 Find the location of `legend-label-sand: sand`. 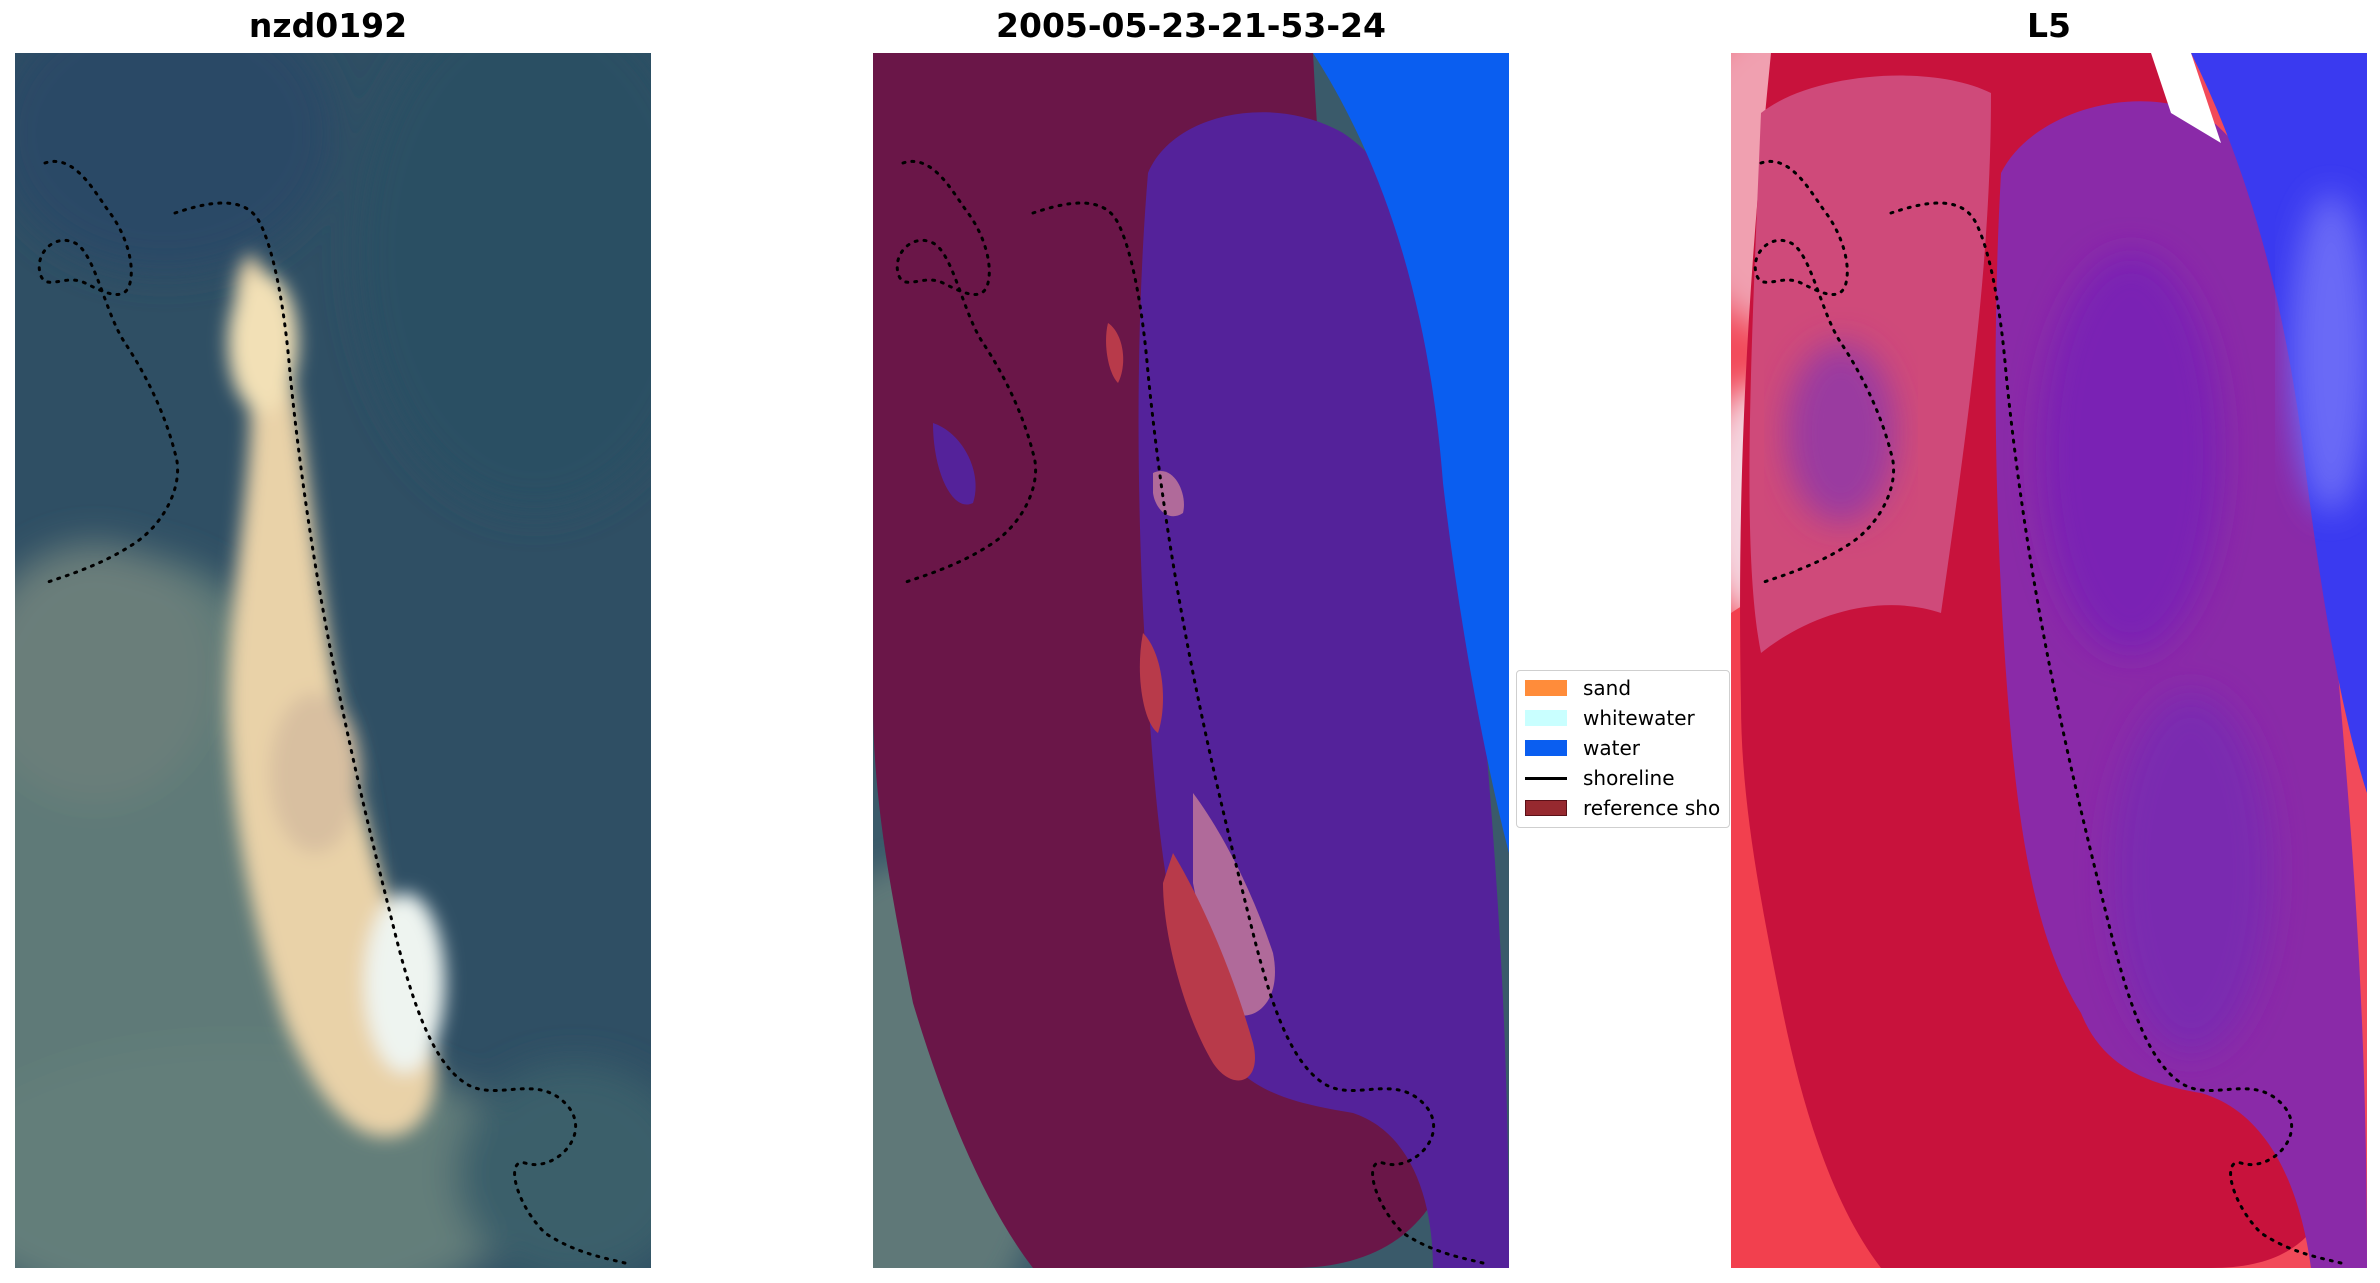

legend-label-sand: sand is located at coordinates (1607, 688).